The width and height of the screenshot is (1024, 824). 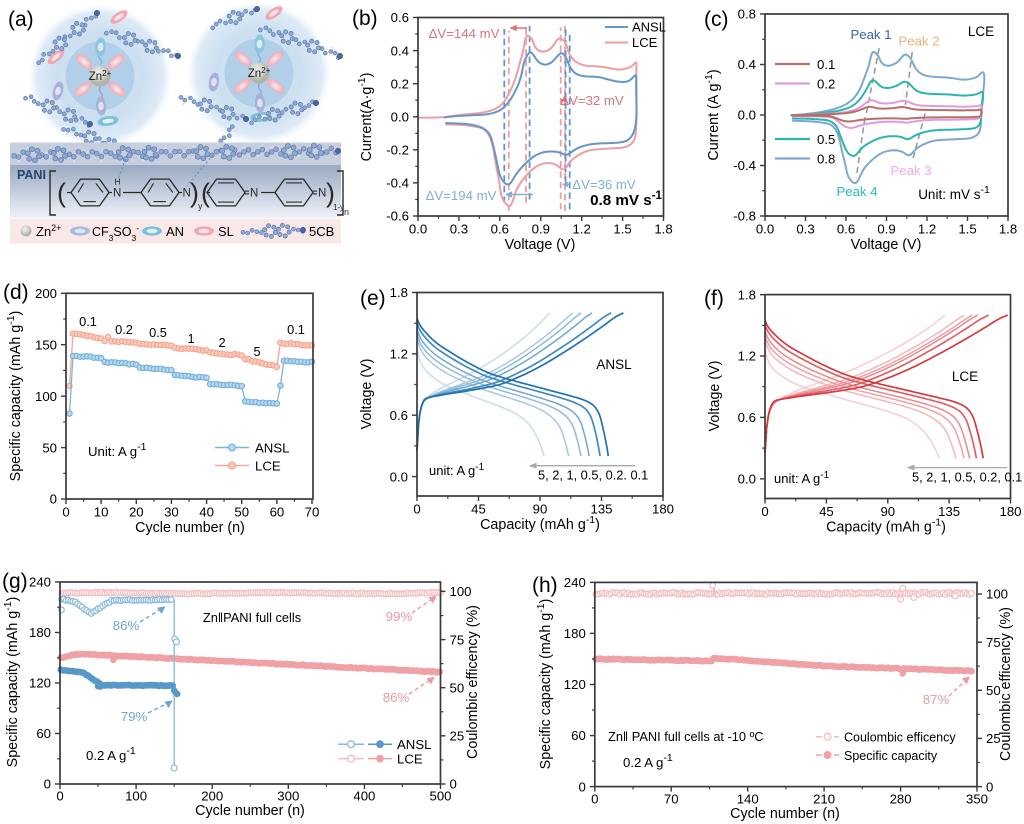 I want to click on svg-text: 1.8, so click(x=1008, y=229).